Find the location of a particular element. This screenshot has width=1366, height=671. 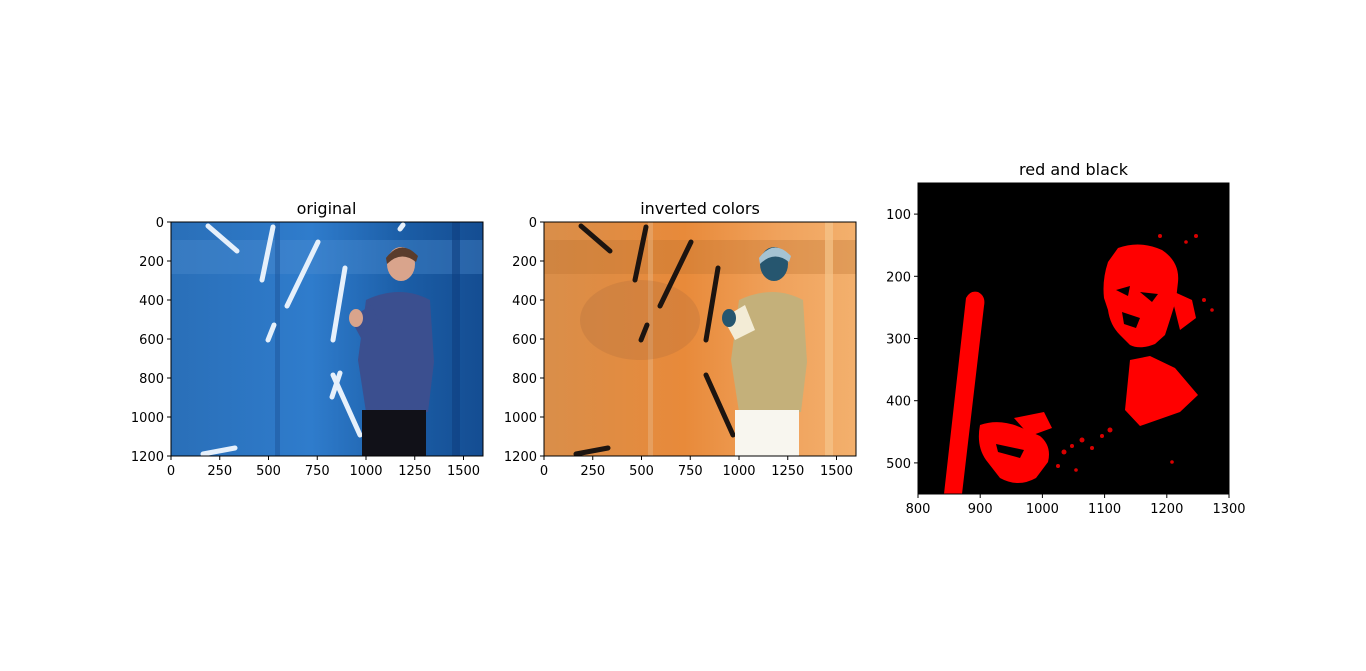

image-red-black is located at coordinates (1073, 338).